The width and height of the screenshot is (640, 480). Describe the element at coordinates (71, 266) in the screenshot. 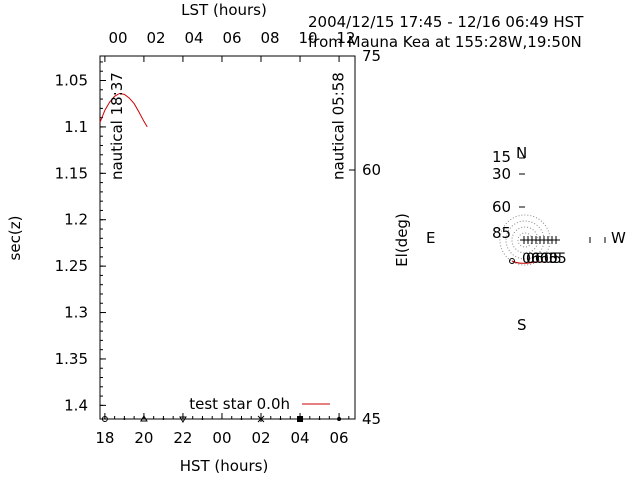

I see `y-tick-label: 1.25` at that location.